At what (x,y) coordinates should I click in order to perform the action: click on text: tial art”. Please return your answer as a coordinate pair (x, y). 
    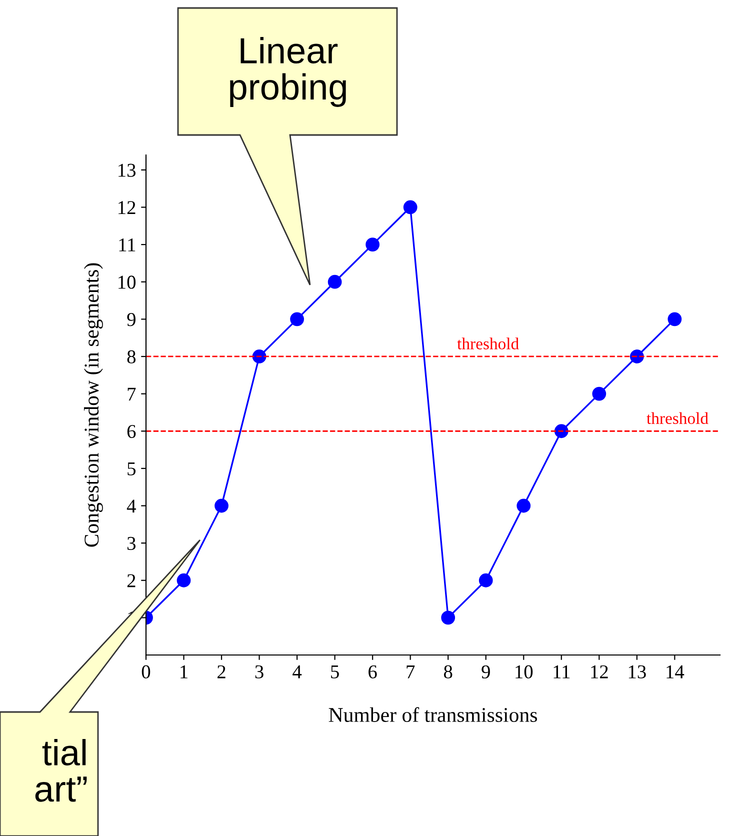
    Looking at the image, I should click on (61, 770).